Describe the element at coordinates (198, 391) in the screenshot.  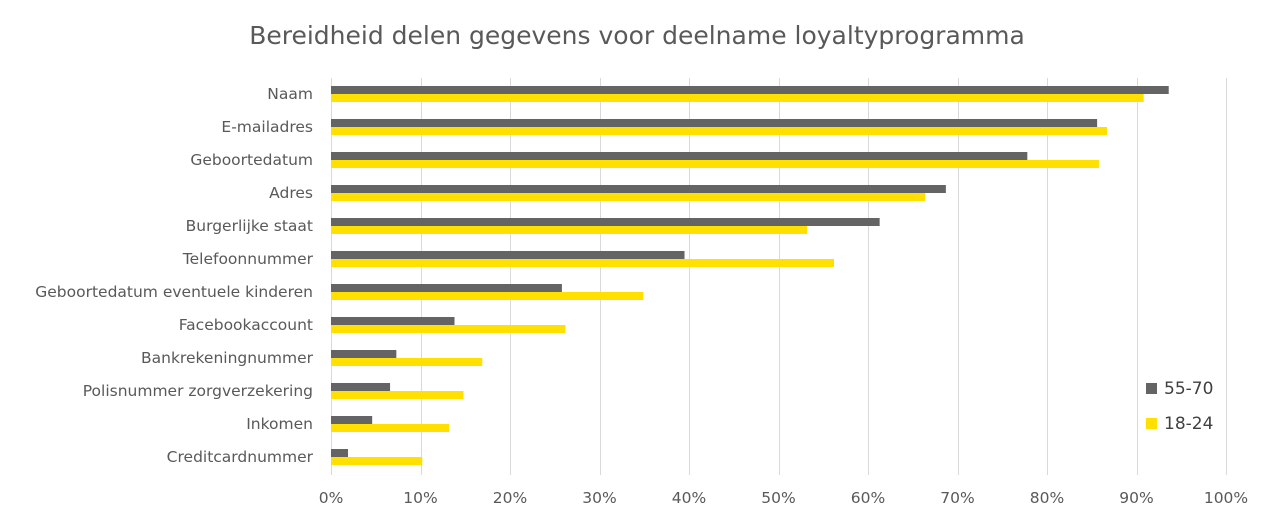
I see `category-label: Polisnummer zorgverzekering` at that location.